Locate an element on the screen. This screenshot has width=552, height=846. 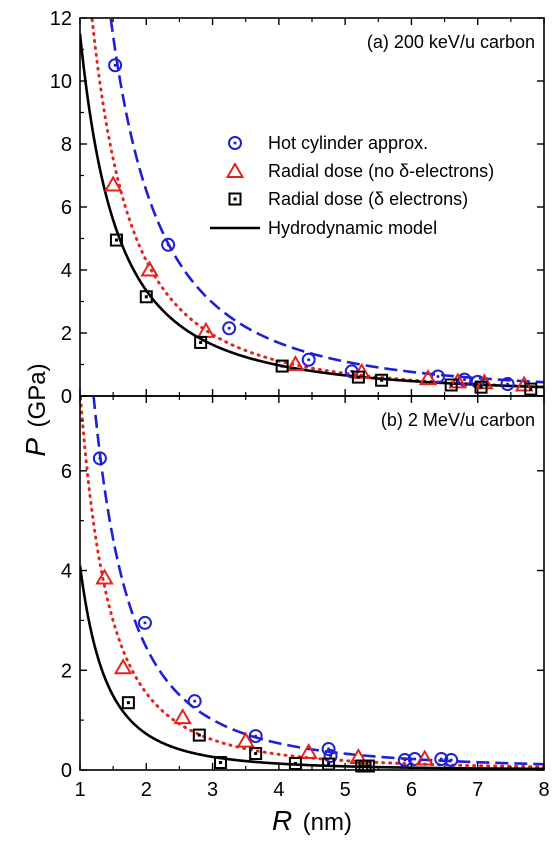
x-axis-unit: (nm) is located at coordinates (327, 822).